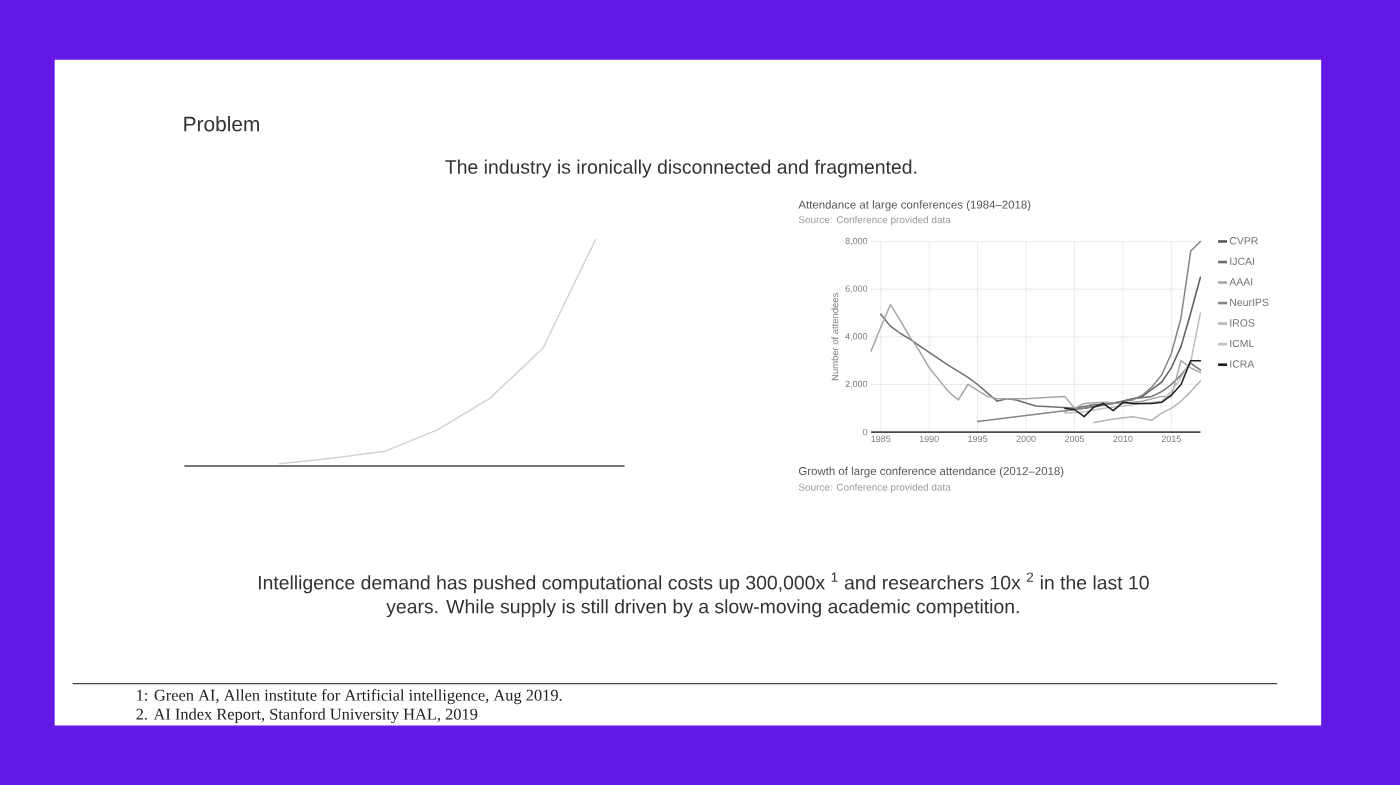  Describe the element at coordinates (978, 438) in the screenshot. I see `x-tick-label: 1995` at that location.